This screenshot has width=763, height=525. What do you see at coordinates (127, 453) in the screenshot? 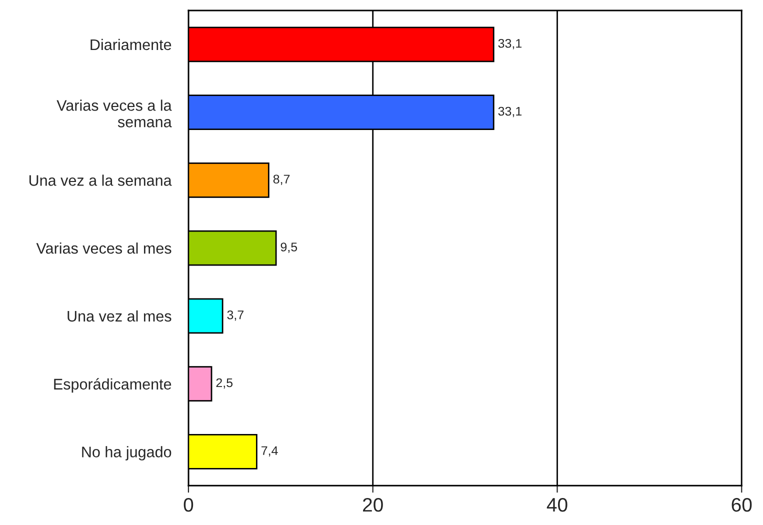
I see `y-tick-label: No ha jugado` at bounding box center [127, 453].